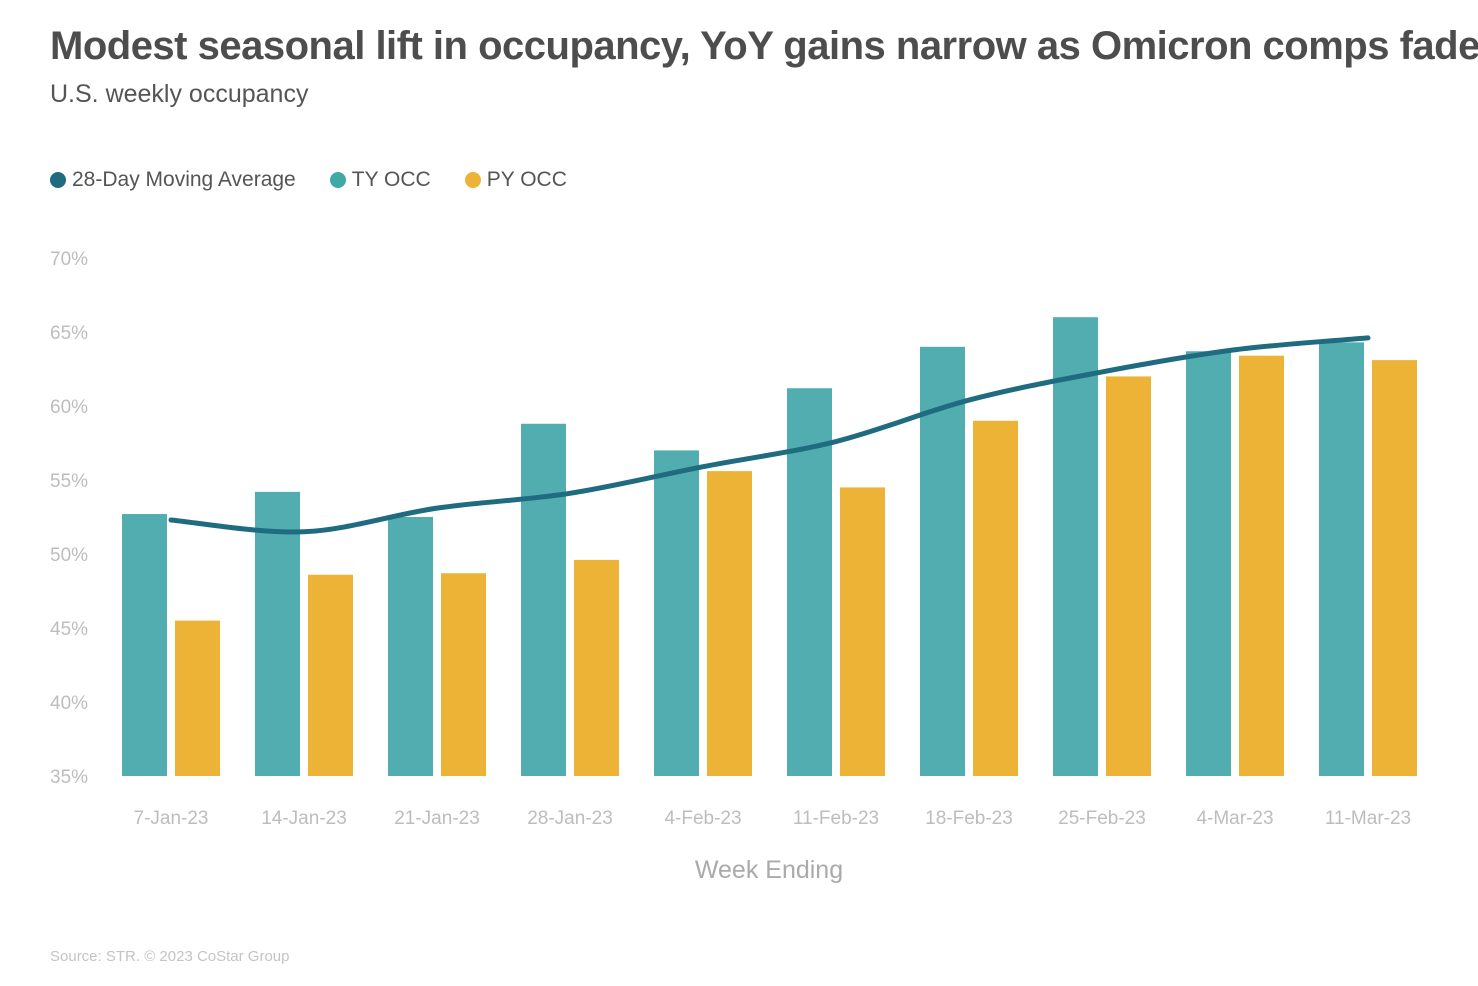  Describe the element at coordinates (69, 259) in the screenshot. I see `y-tick-label: 70%` at that location.